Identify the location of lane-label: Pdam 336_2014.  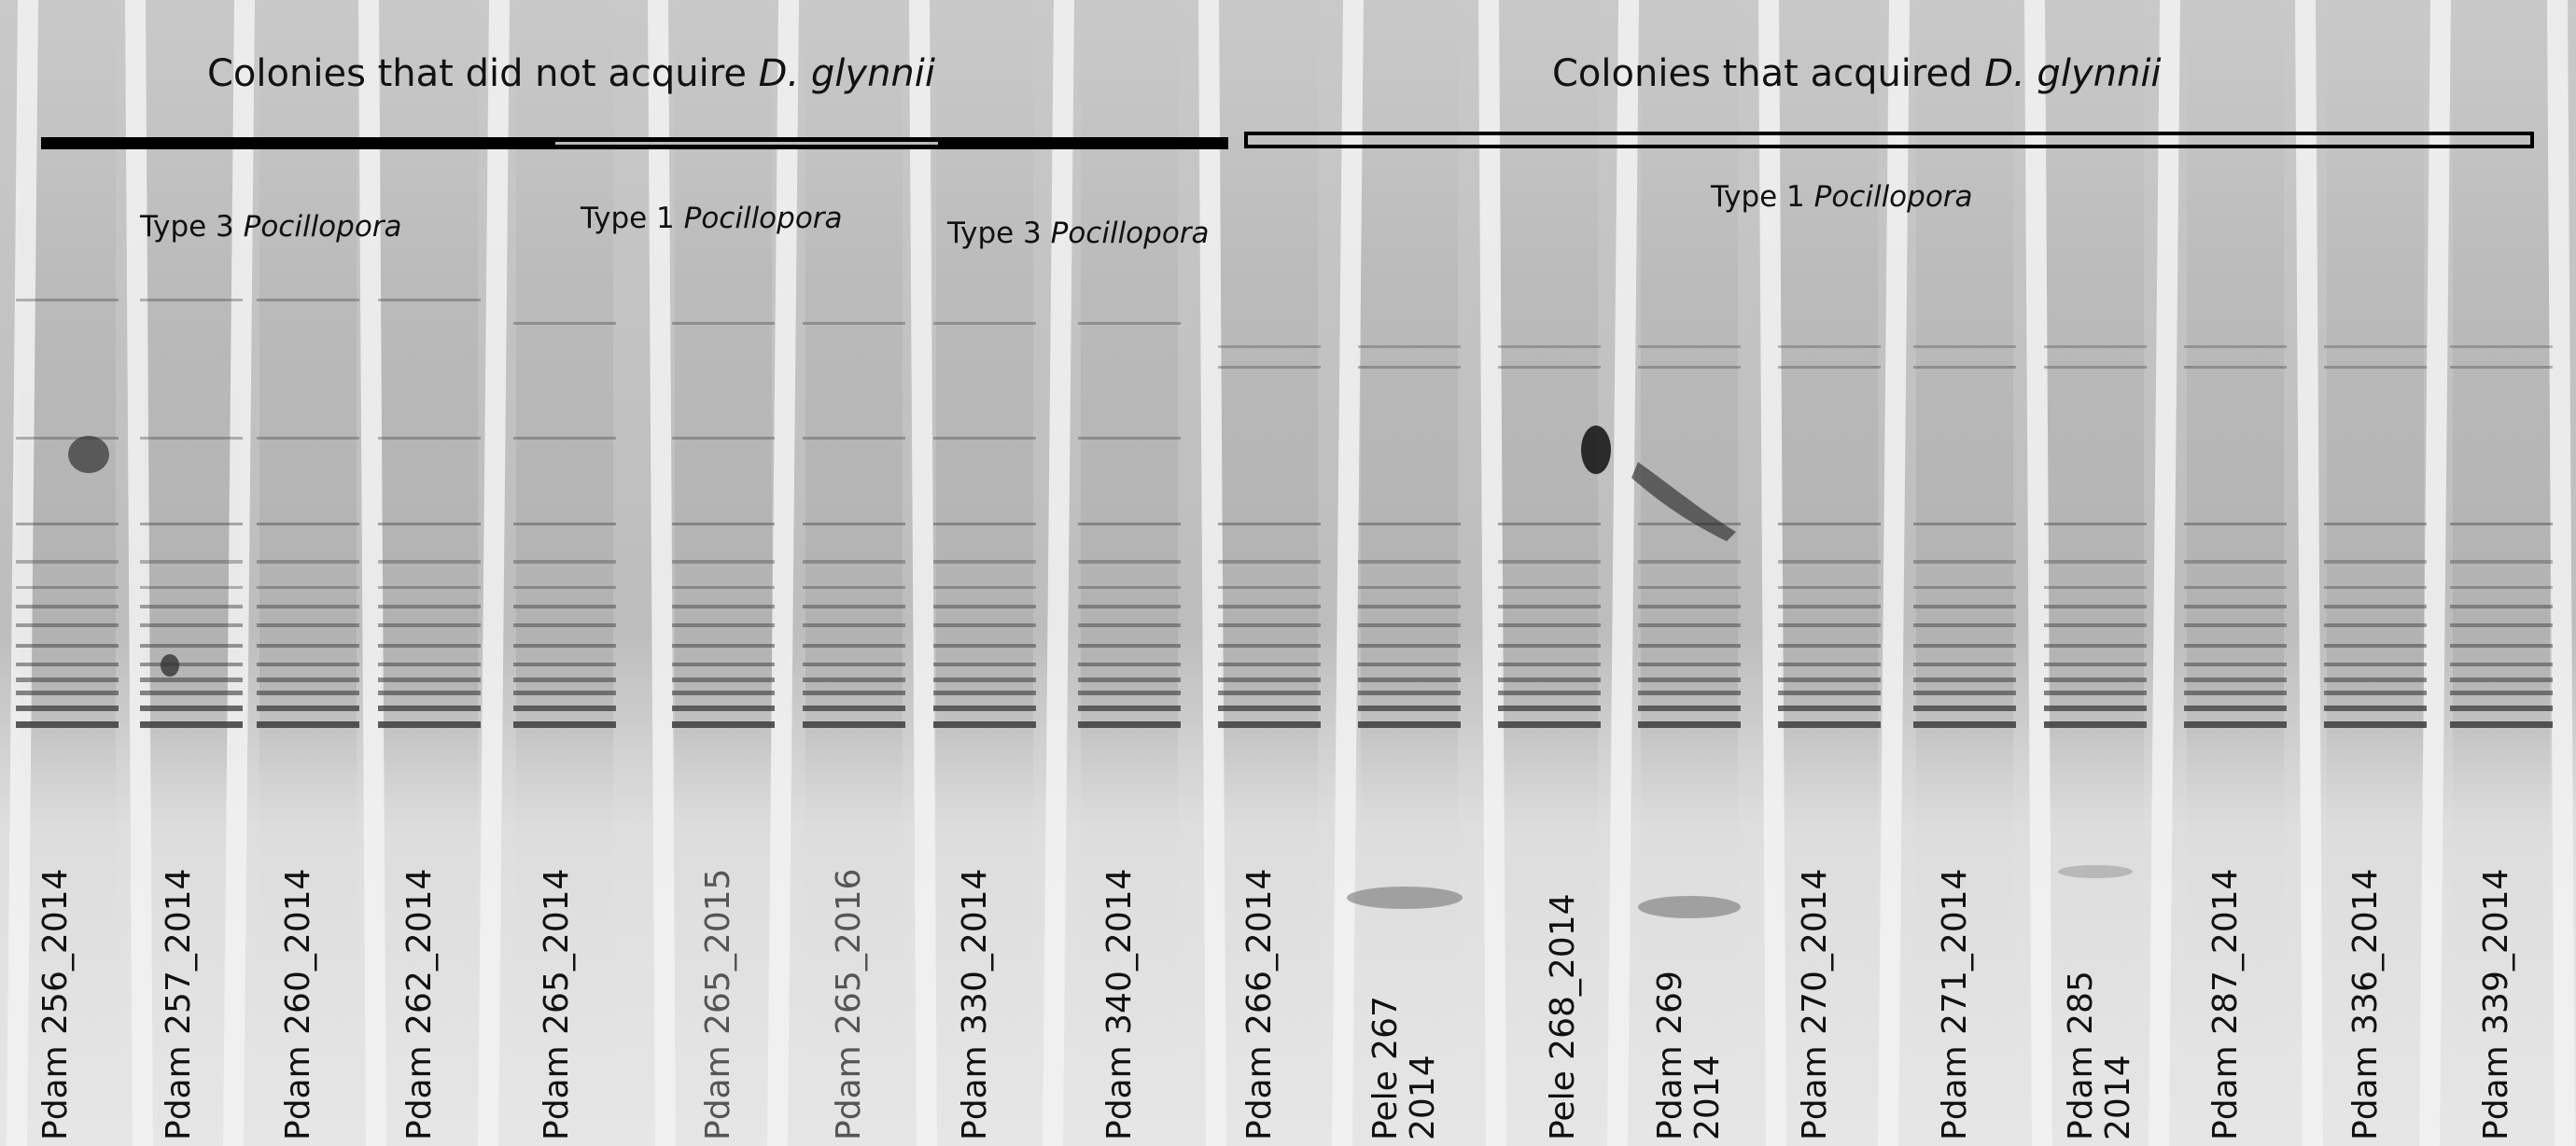
(2365, 1004).